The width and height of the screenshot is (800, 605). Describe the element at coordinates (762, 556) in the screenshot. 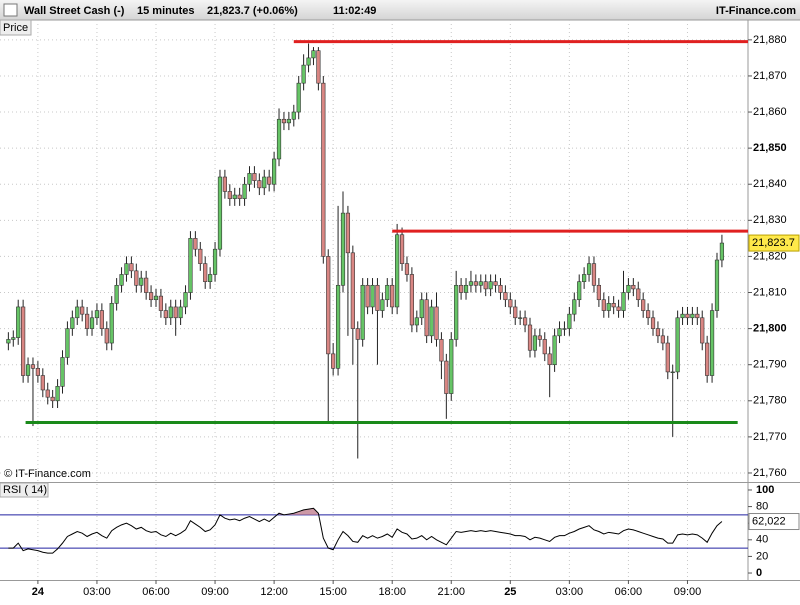

I see `rsi-tick-label: 20` at that location.